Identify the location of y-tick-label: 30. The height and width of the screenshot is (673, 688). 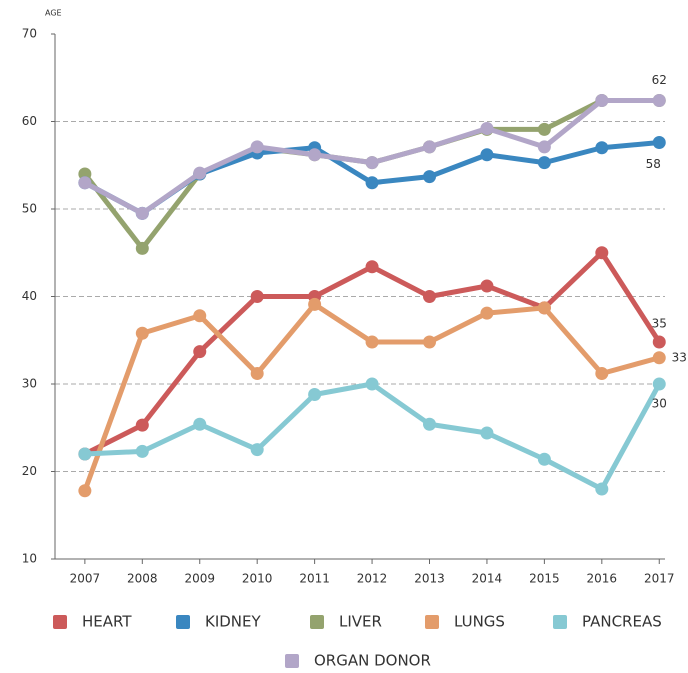
(29, 384).